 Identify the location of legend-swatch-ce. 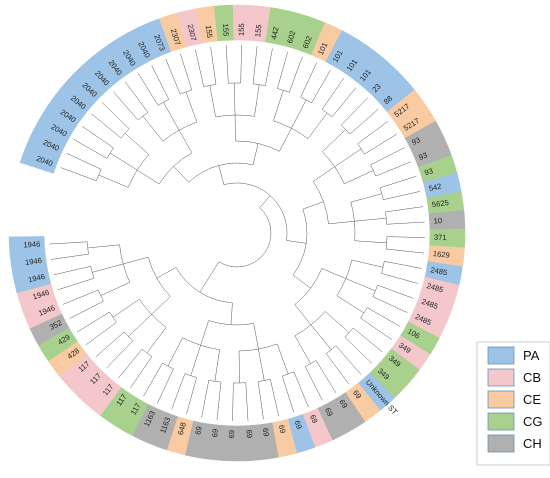
(501, 399).